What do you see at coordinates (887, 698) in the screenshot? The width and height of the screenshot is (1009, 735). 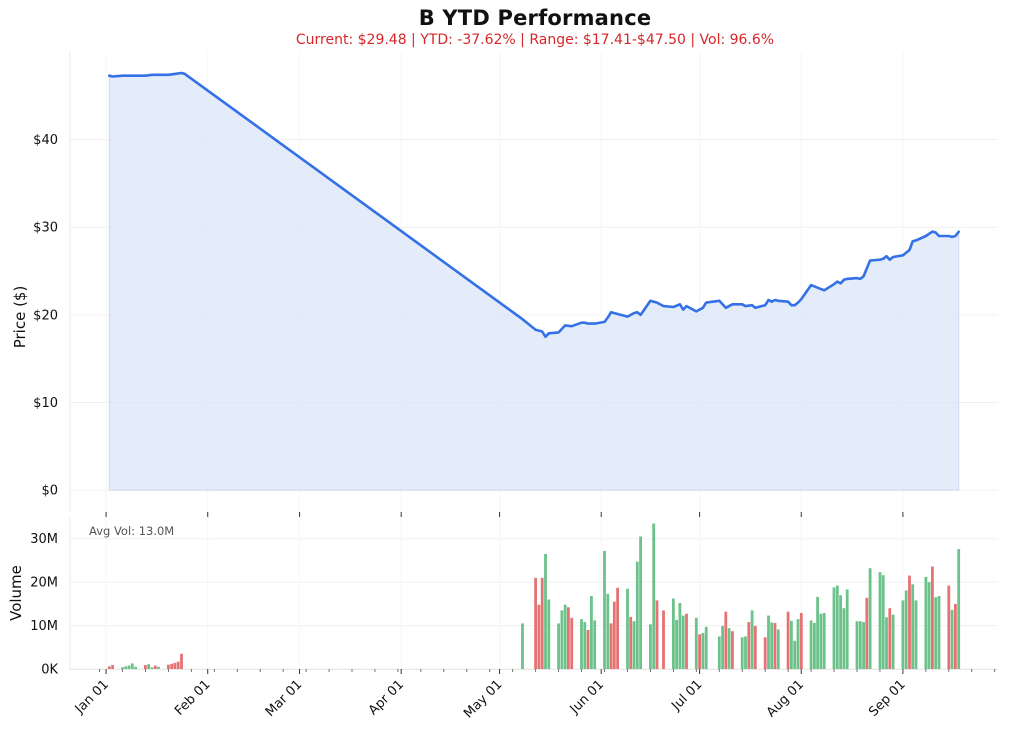 I see `date-tick-label: Sep 01` at bounding box center [887, 698].